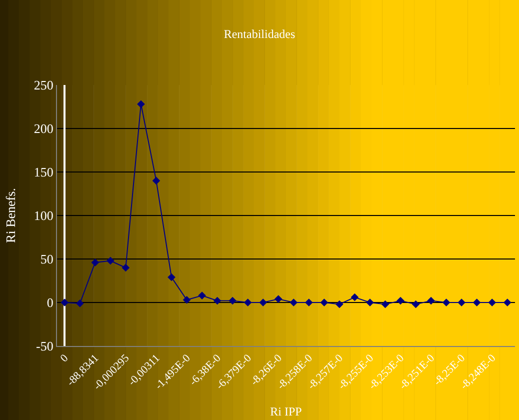  What do you see at coordinates (44, 172) in the screenshot?
I see `y-tick-label: 150` at bounding box center [44, 172].